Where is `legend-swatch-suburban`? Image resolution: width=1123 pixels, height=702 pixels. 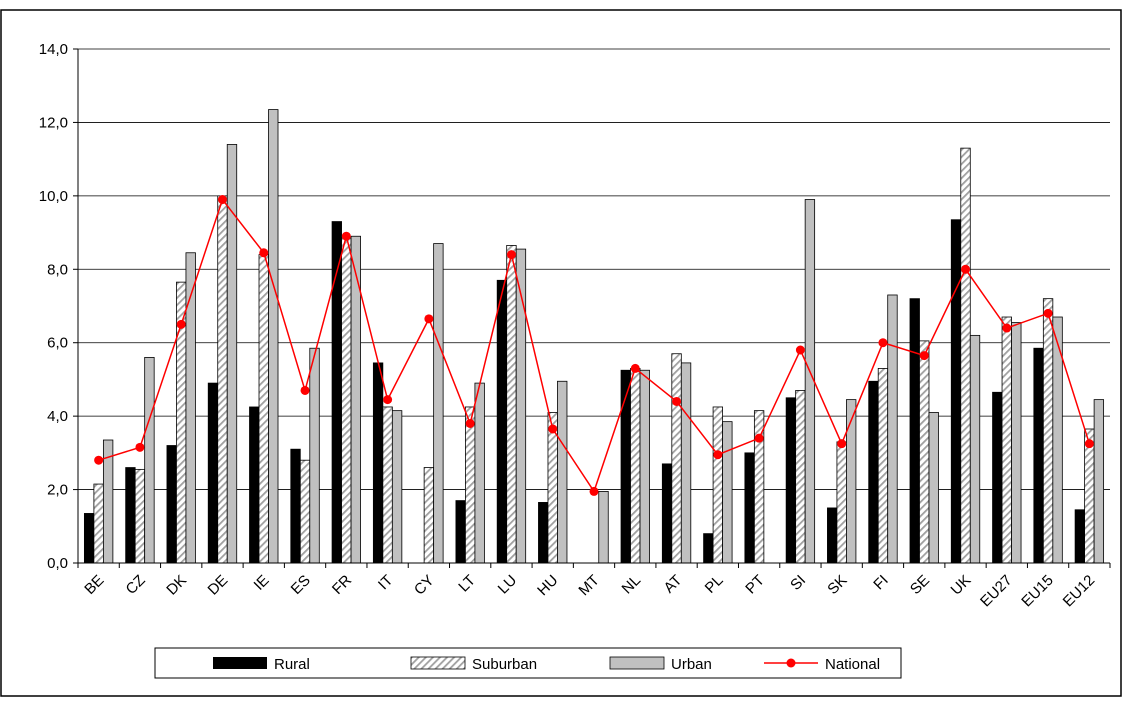
legend-swatch-suburban is located at coordinates (438, 663).